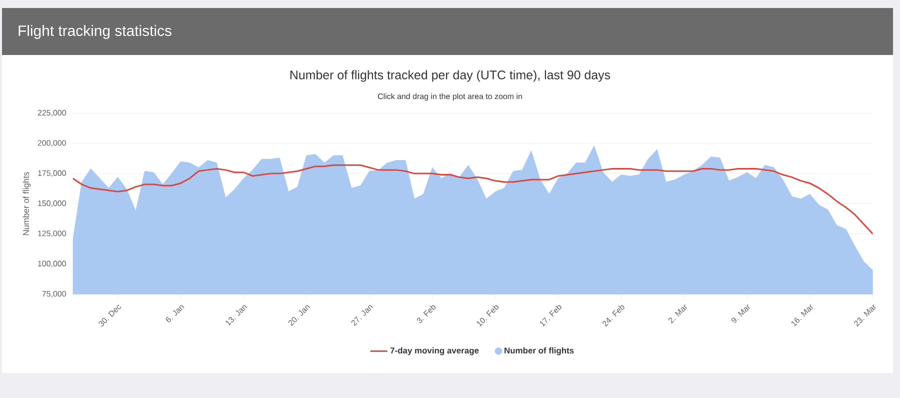  I want to click on chart-subtitle: Number of flights tracked per day (UTC time), last 90 days, so click(450, 76).